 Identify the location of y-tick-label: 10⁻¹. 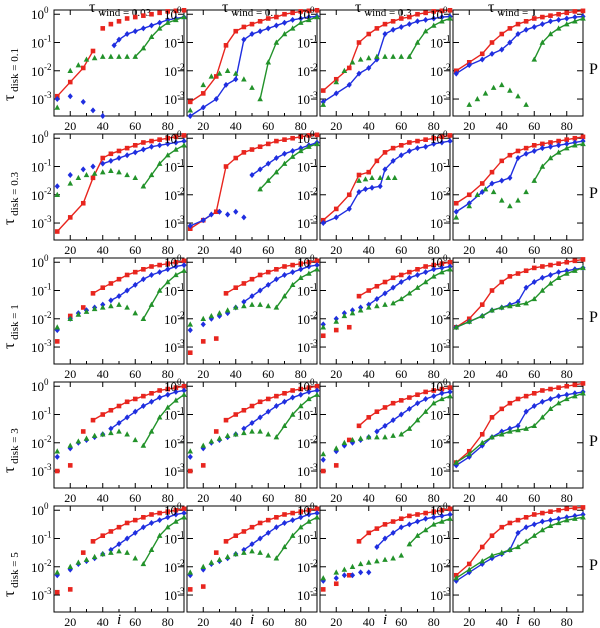
(440, 42).